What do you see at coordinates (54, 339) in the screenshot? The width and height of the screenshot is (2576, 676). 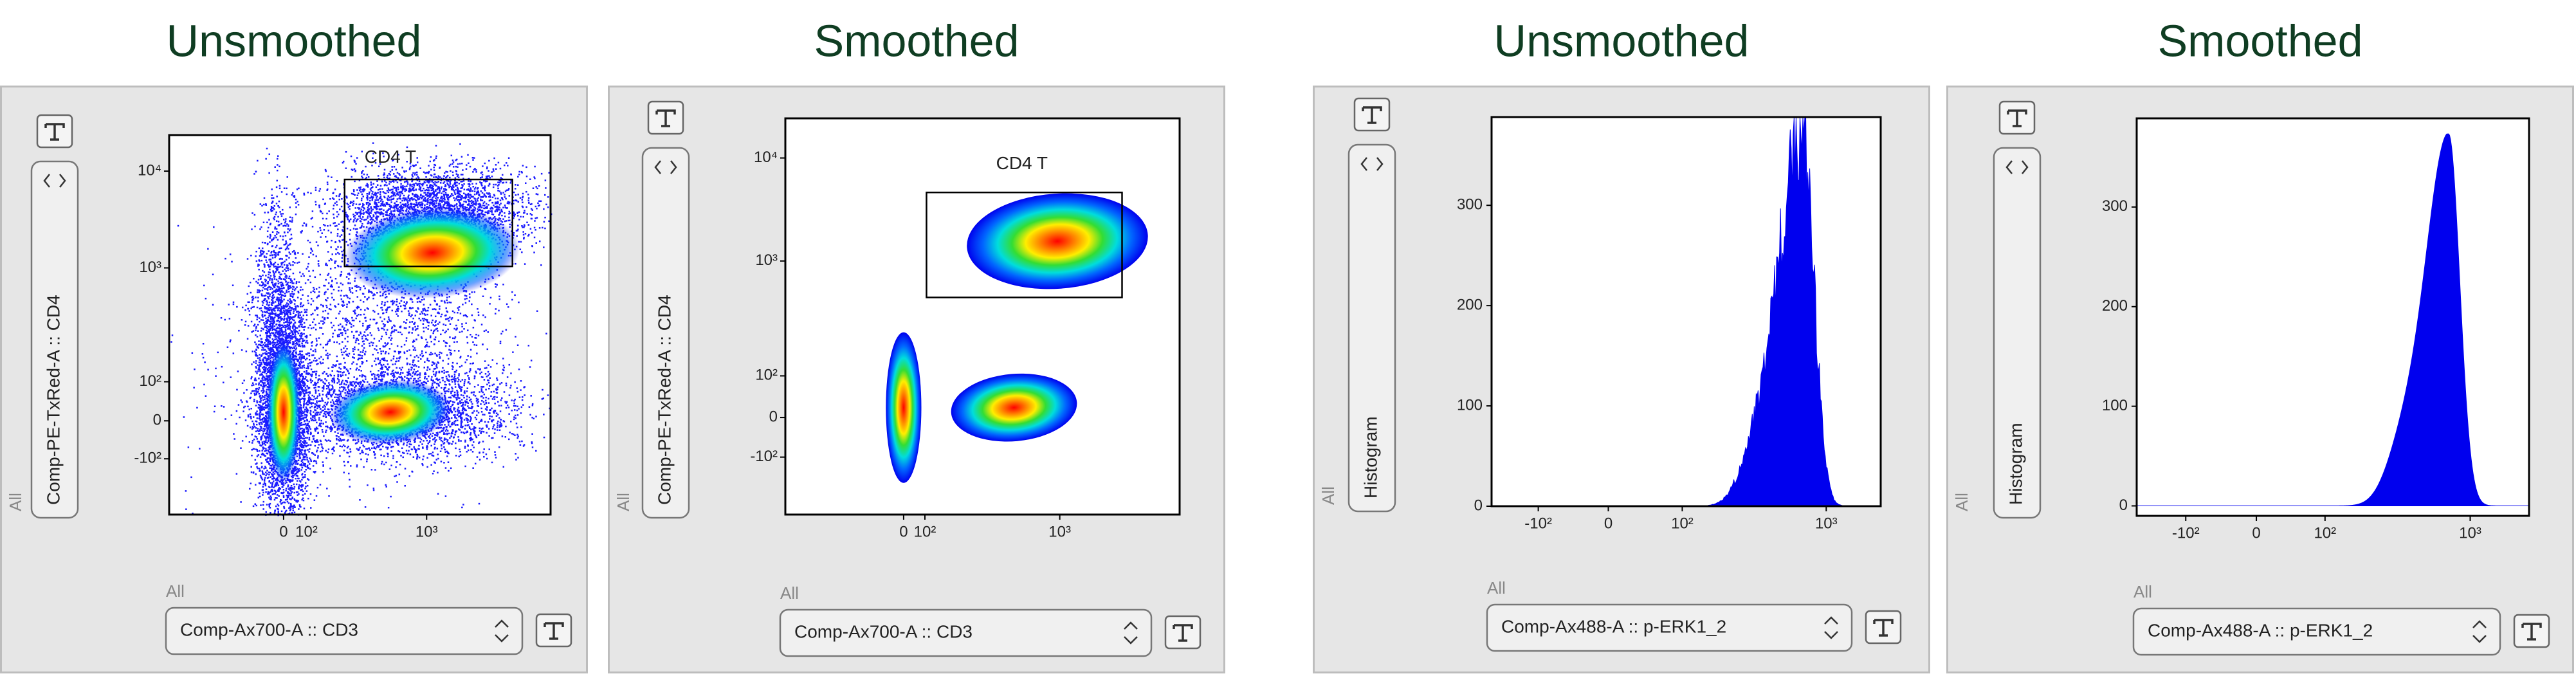 I see `y-axis-selector` at bounding box center [54, 339].